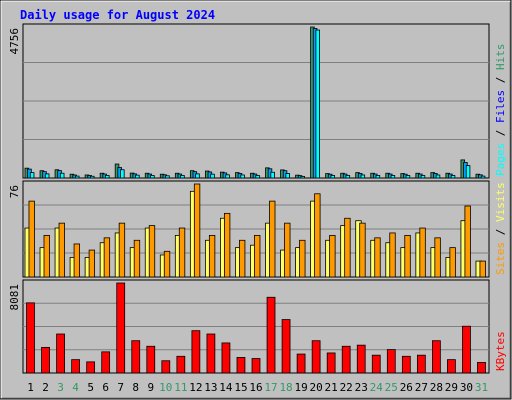 The height and width of the screenshot is (400, 512). What do you see at coordinates (14, 191) in the screenshot?
I see `y-max-label: 76` at bounding box center [14, 191].